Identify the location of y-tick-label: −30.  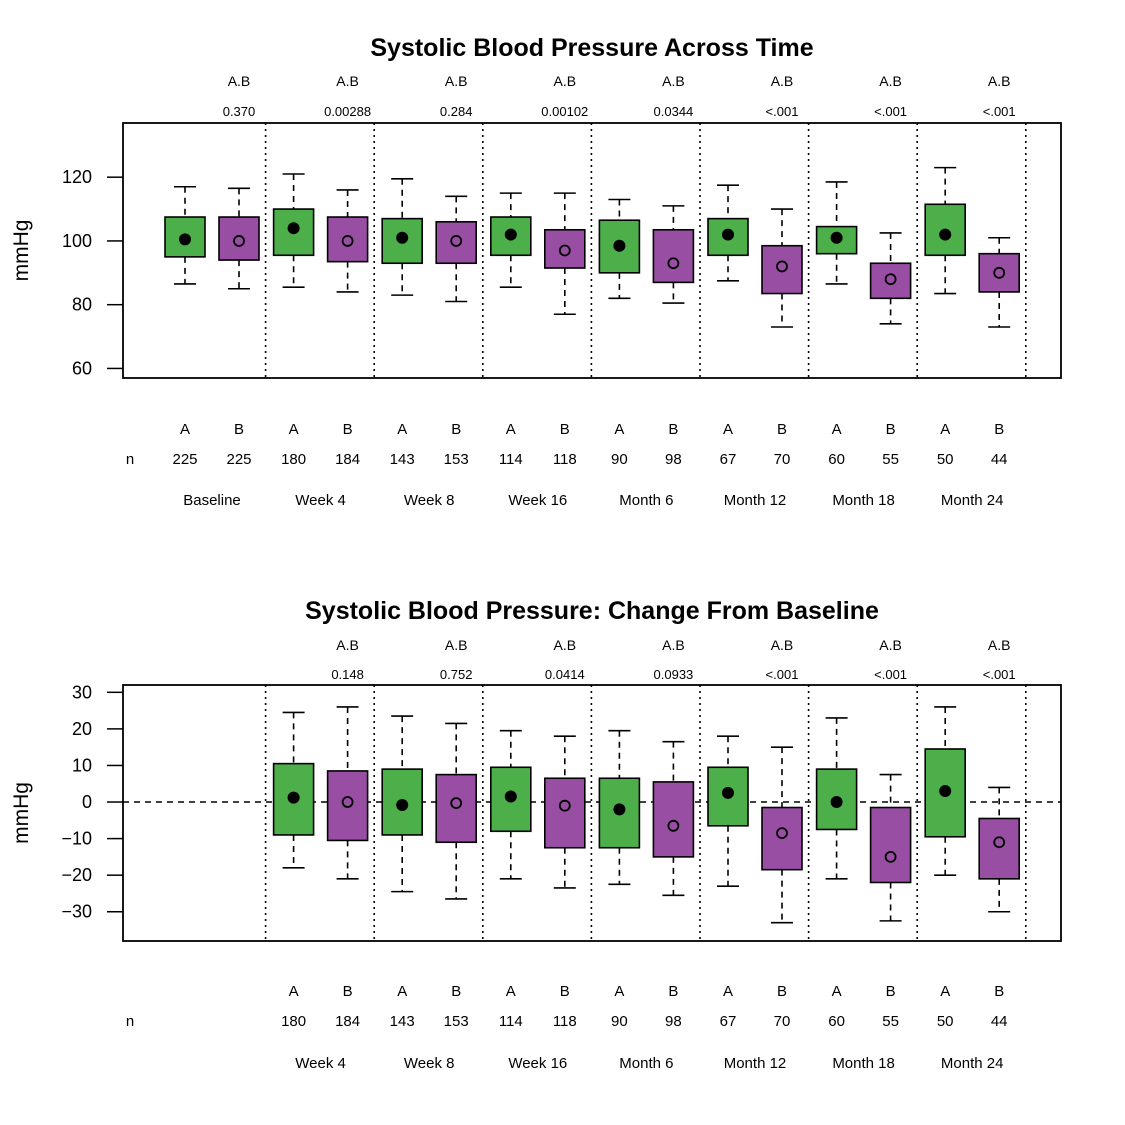
(76, 912).